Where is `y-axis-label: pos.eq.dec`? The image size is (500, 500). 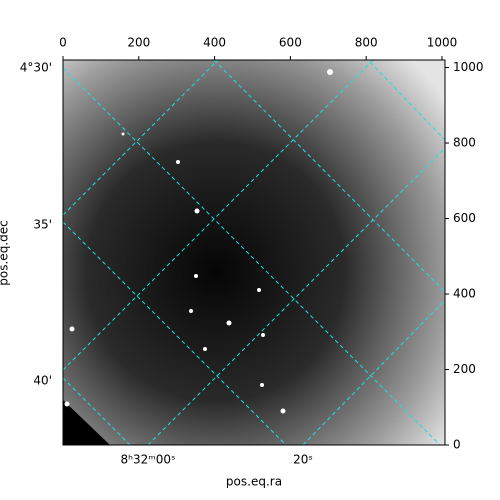 y-axis-label: pos.eq.dec is located at coordinates (5, 252).